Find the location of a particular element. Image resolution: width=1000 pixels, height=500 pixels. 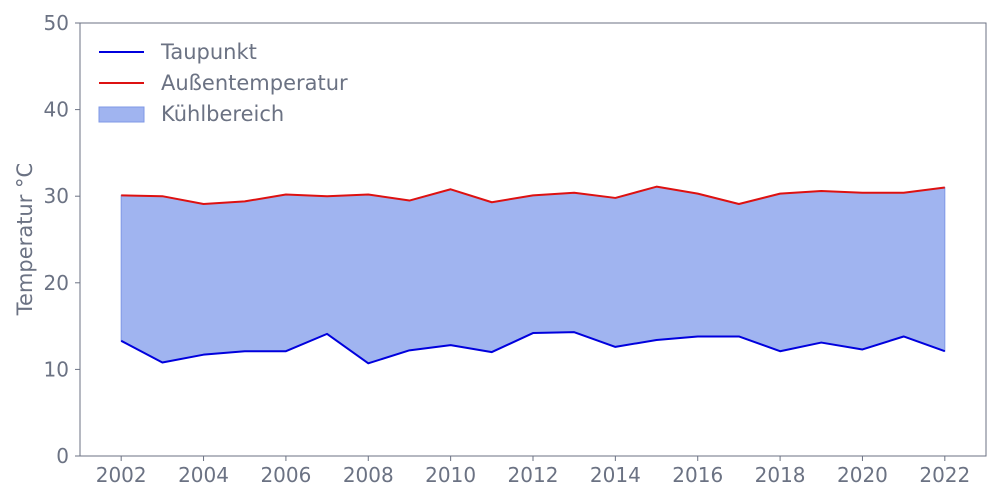

y-tick-label: 10 is located at coordinates (56, 369).